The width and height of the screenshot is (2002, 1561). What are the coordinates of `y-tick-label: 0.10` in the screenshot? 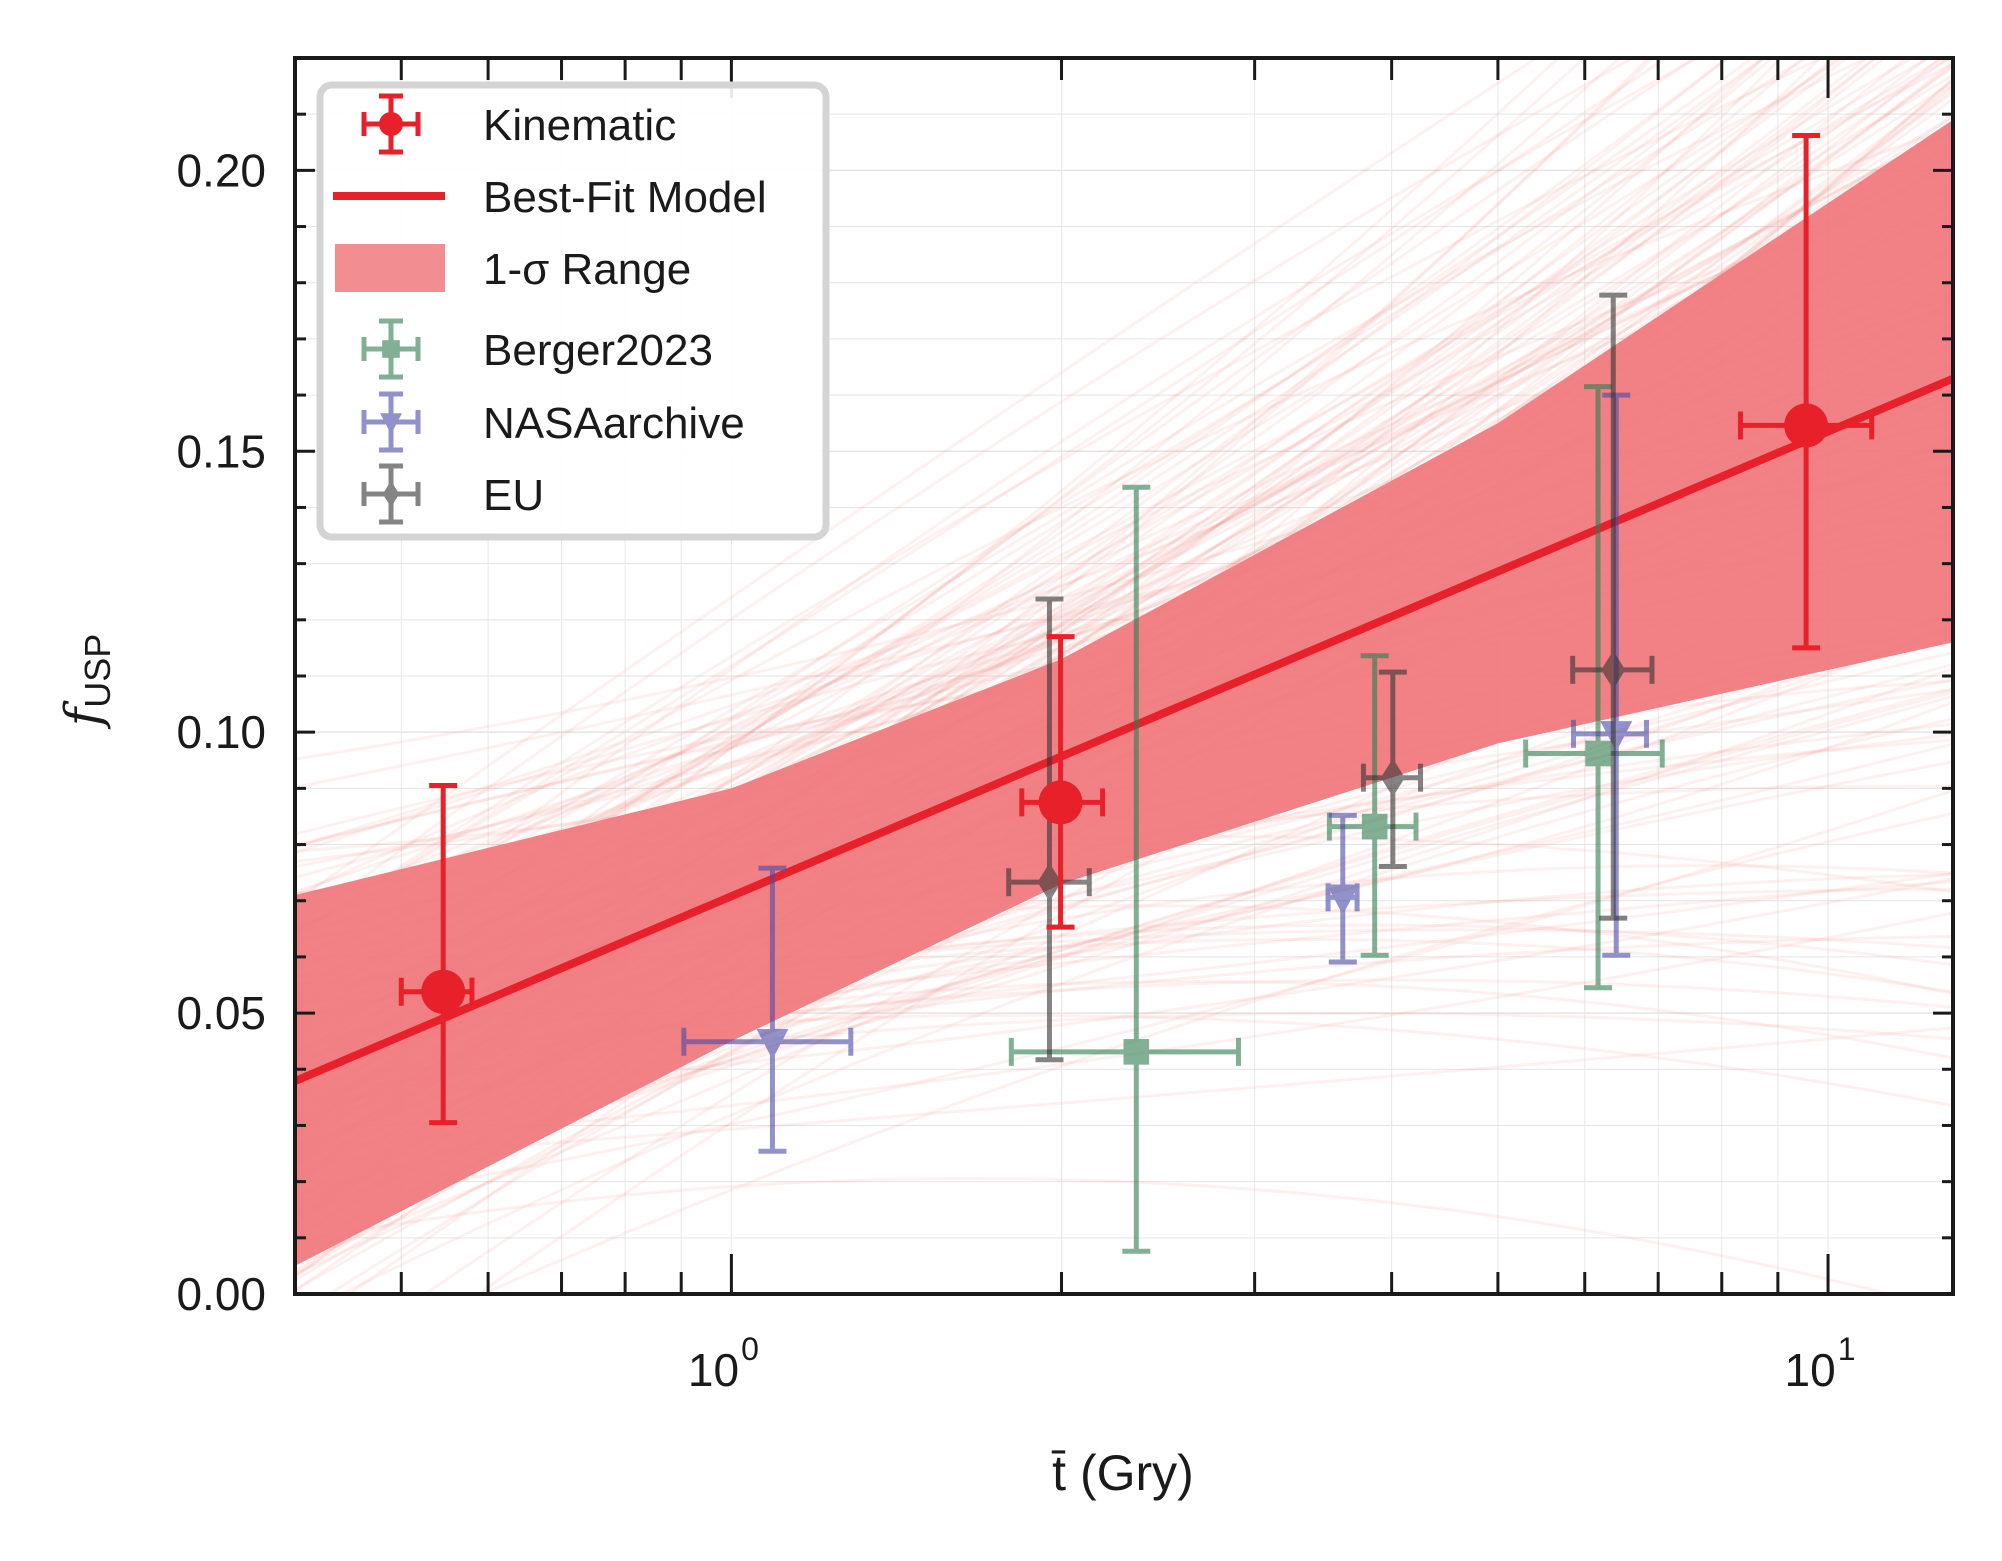 It's located at (221, 732).